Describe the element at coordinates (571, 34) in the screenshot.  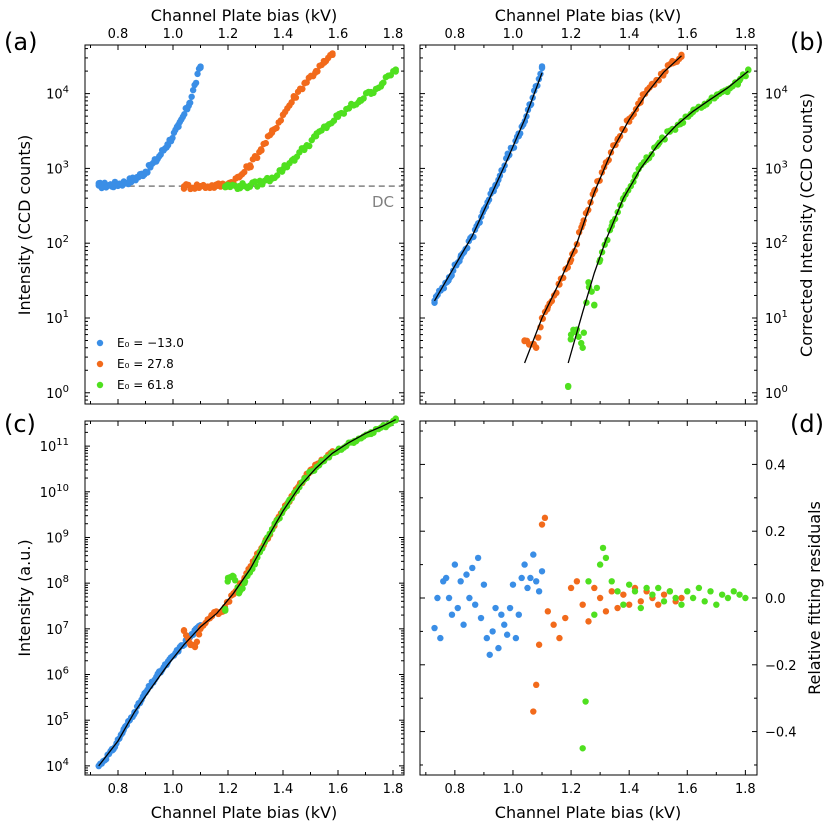
I see `panel-b-xtick-label-top: 1.2` at that location.